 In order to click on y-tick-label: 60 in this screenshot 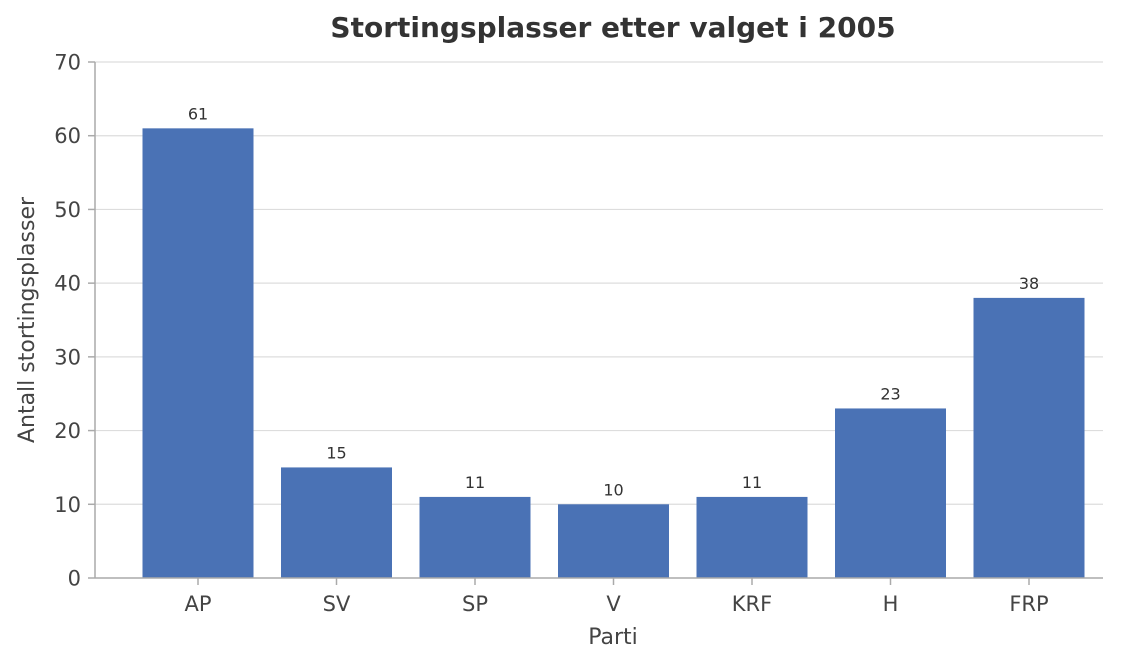, I will do `click(67, 136)`.